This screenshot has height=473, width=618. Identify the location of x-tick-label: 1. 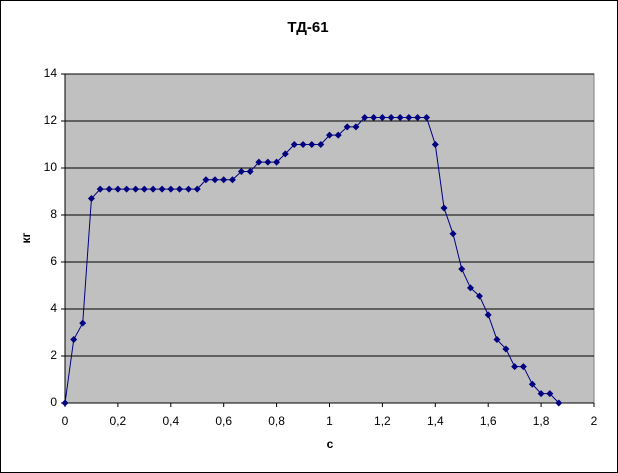
(329, 421).